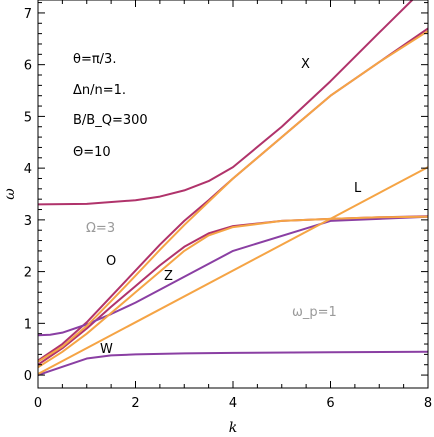 The height and width of the screenshot is (437, 434). I want to click on x-tick-label: 8, so click(428, 403).